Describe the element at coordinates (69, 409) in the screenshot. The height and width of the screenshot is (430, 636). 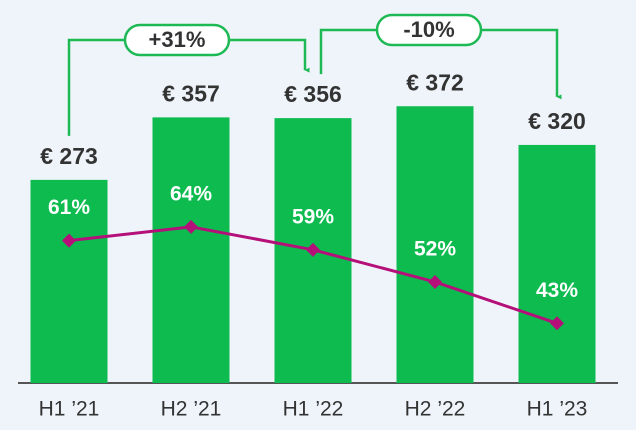
I see `x-tick-label: H1 ’21` at that location.